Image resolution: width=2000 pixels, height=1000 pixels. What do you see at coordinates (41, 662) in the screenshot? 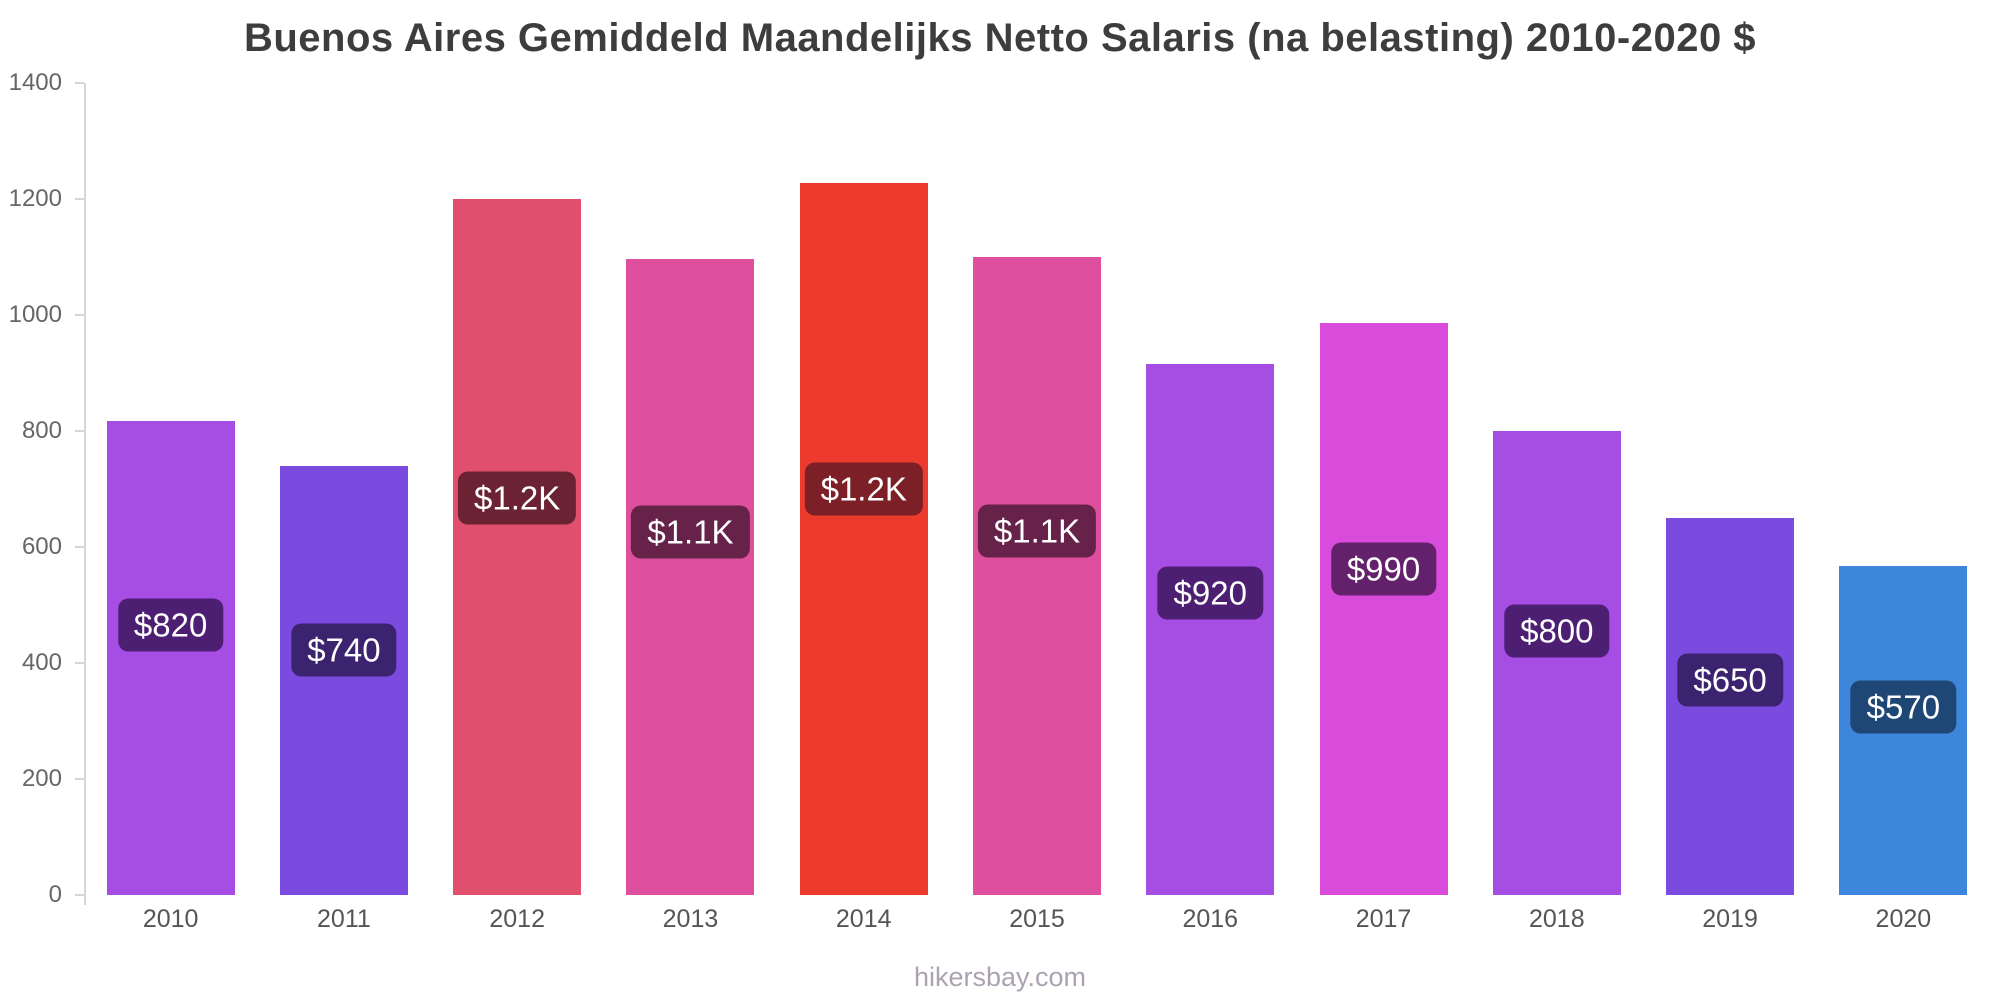
I see `y-tick-label: 400` at bounding box center [41, 662].